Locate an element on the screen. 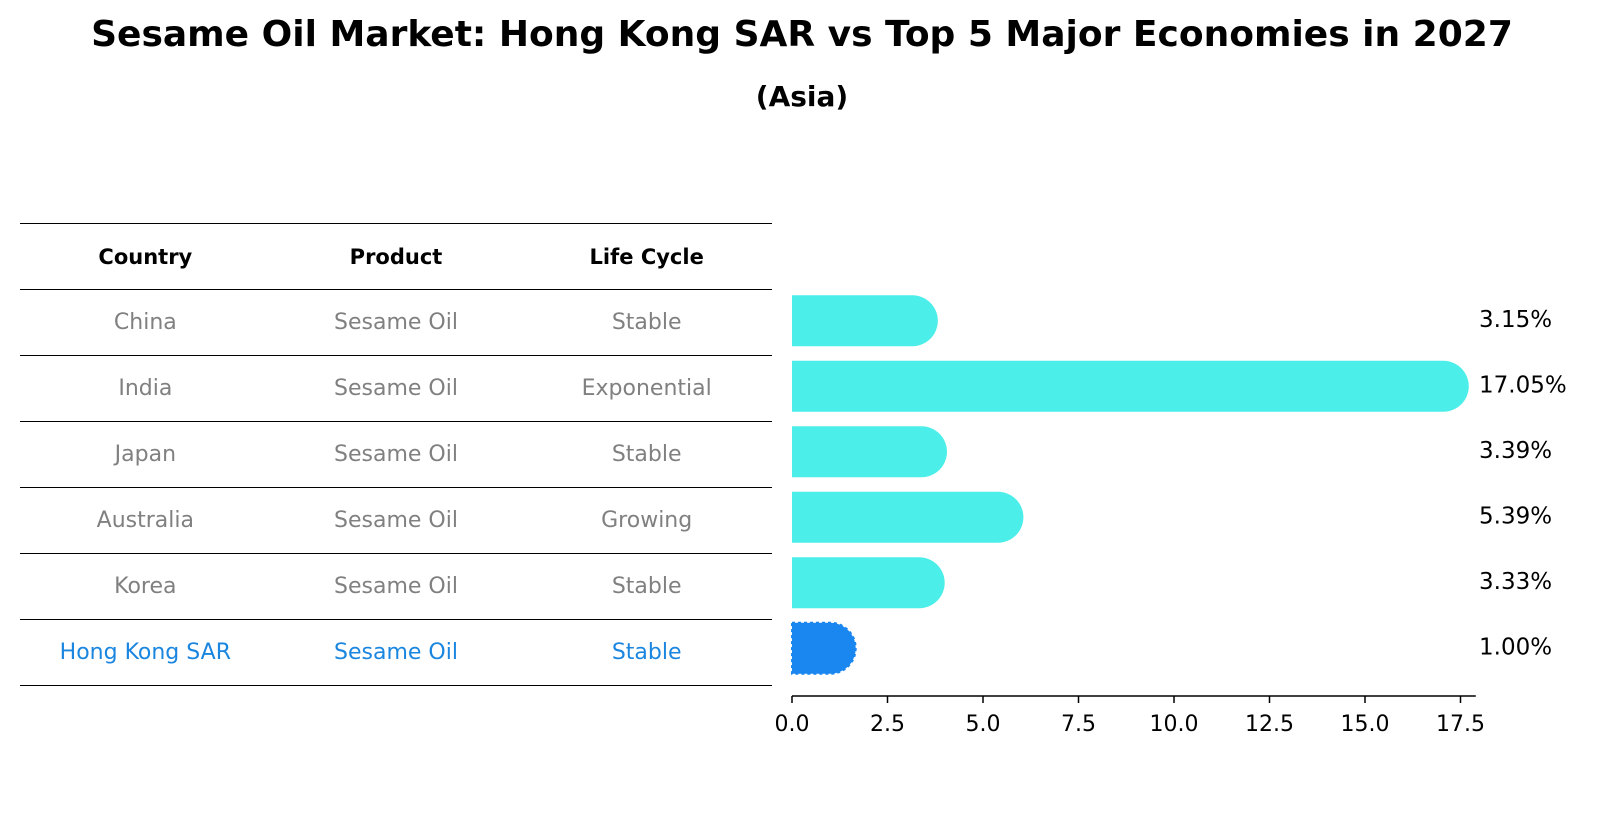  value-label: 1.00% is located at coordinates (1515, 647).